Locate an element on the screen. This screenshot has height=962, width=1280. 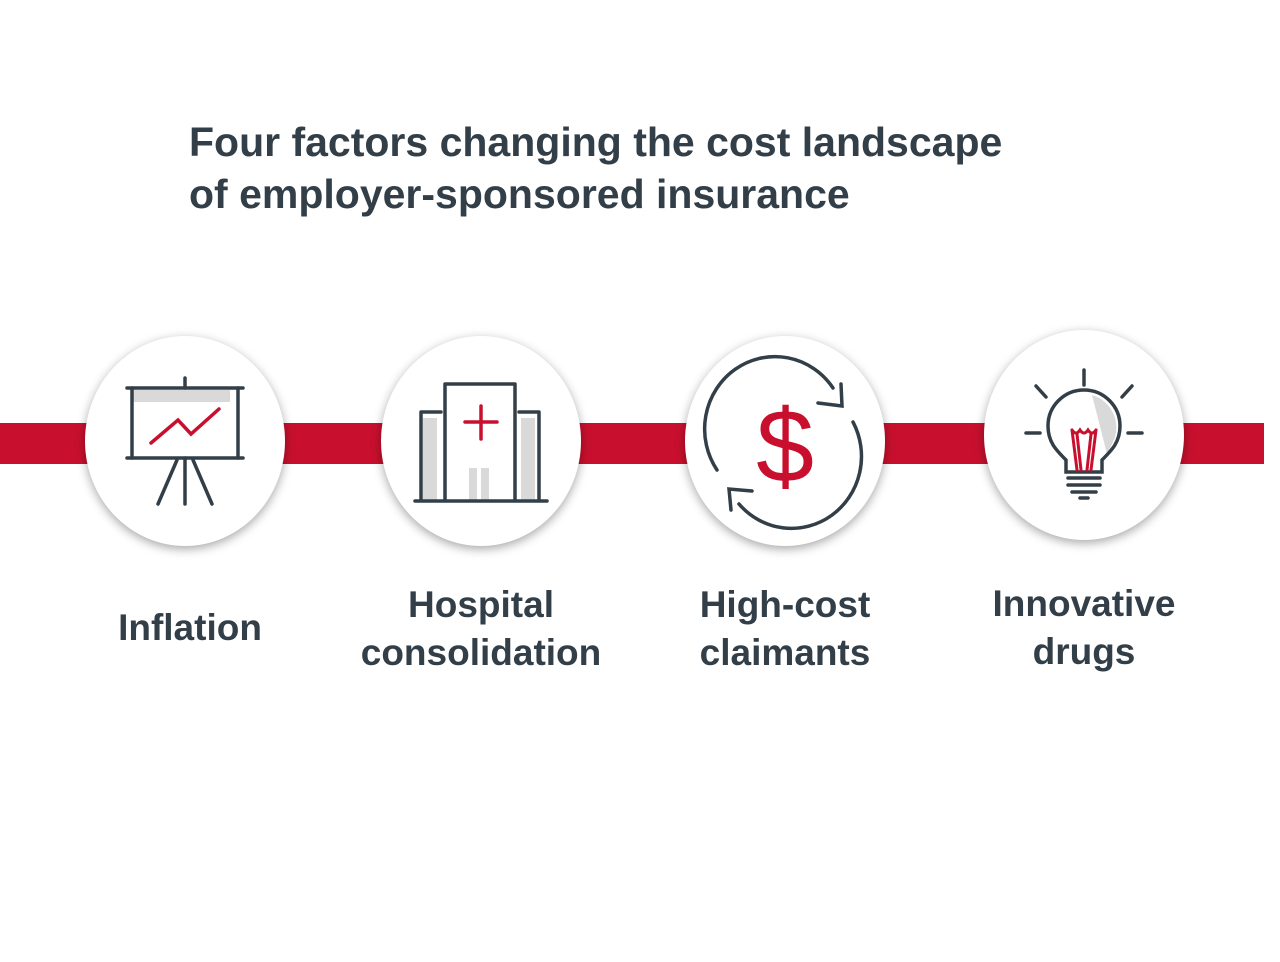
hospital-icon is located at coordinates (481, 442).